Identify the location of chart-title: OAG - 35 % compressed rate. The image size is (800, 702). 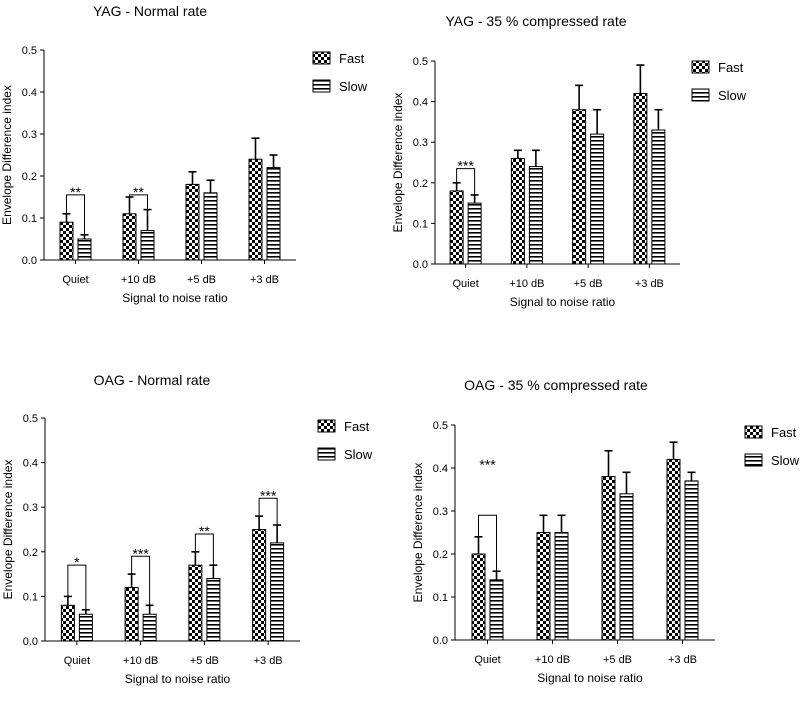
(556, 385).